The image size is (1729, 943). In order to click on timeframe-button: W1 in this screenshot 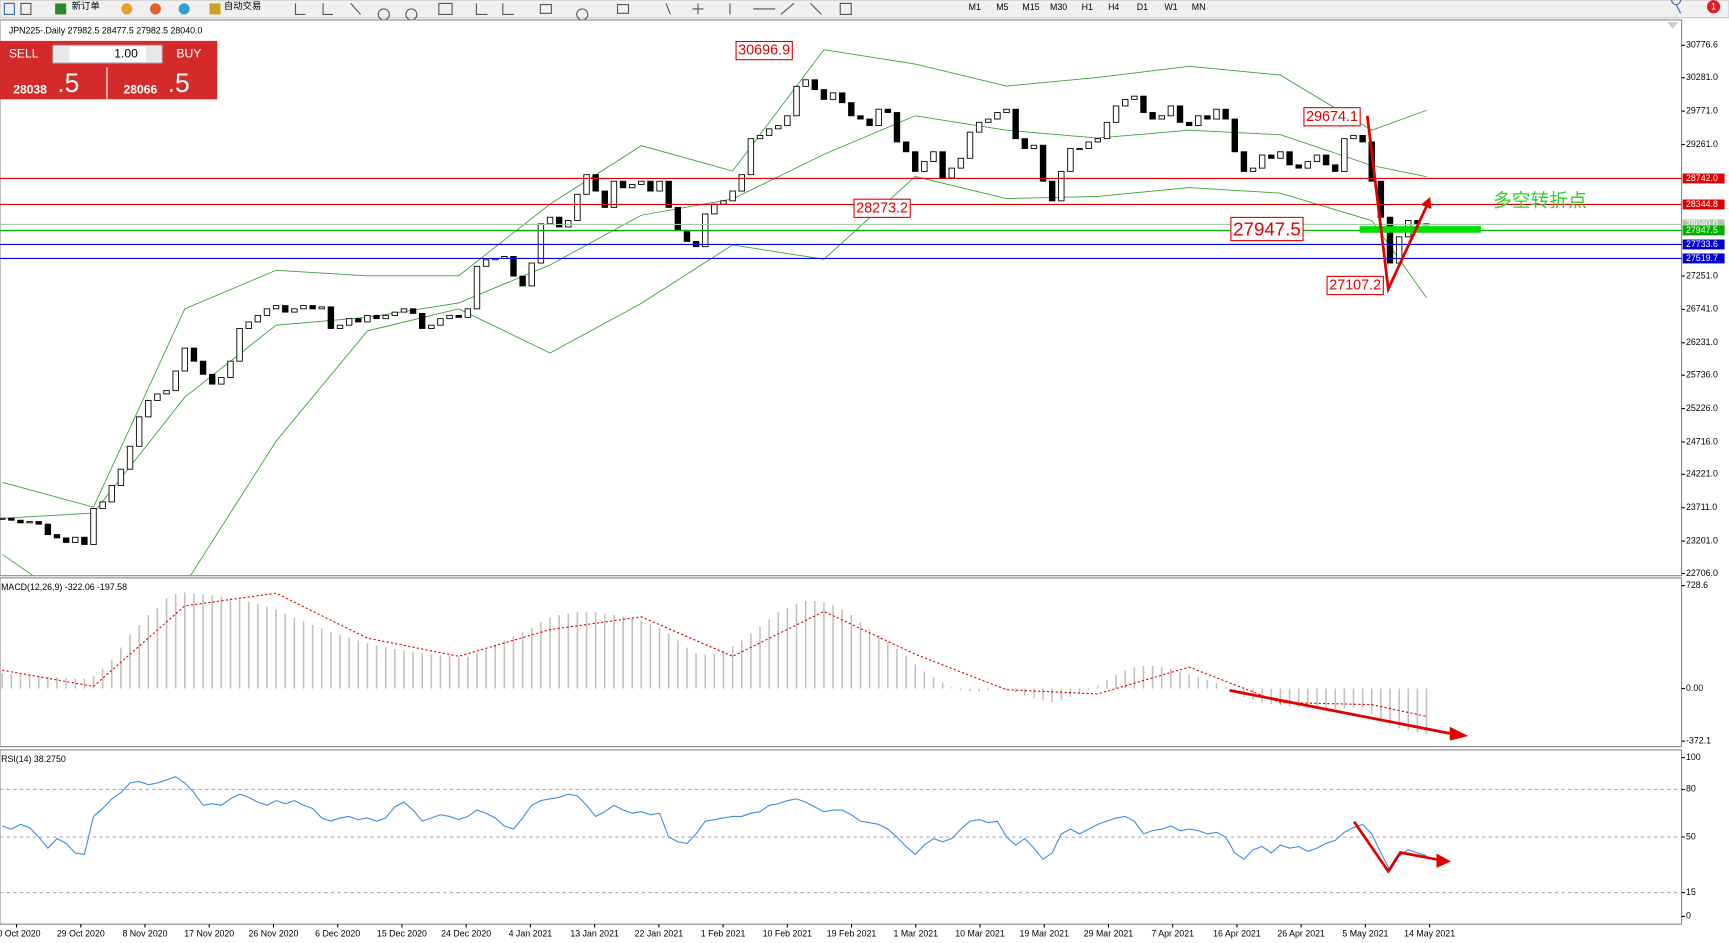, I will do `click(1170, 7)`.